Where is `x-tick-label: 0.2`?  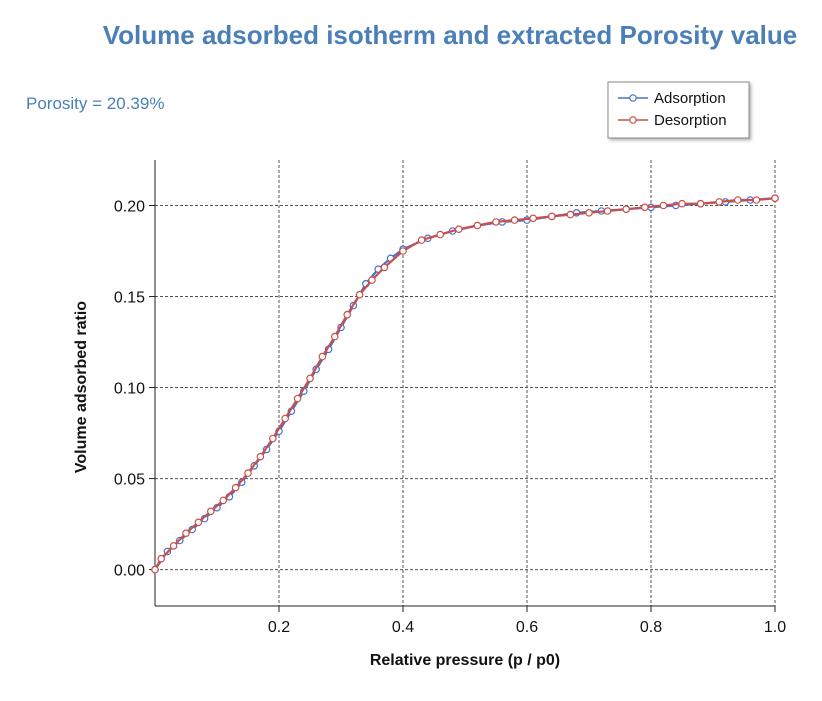 x-tick-label: 0.2 is located at coordinates (279, 627).